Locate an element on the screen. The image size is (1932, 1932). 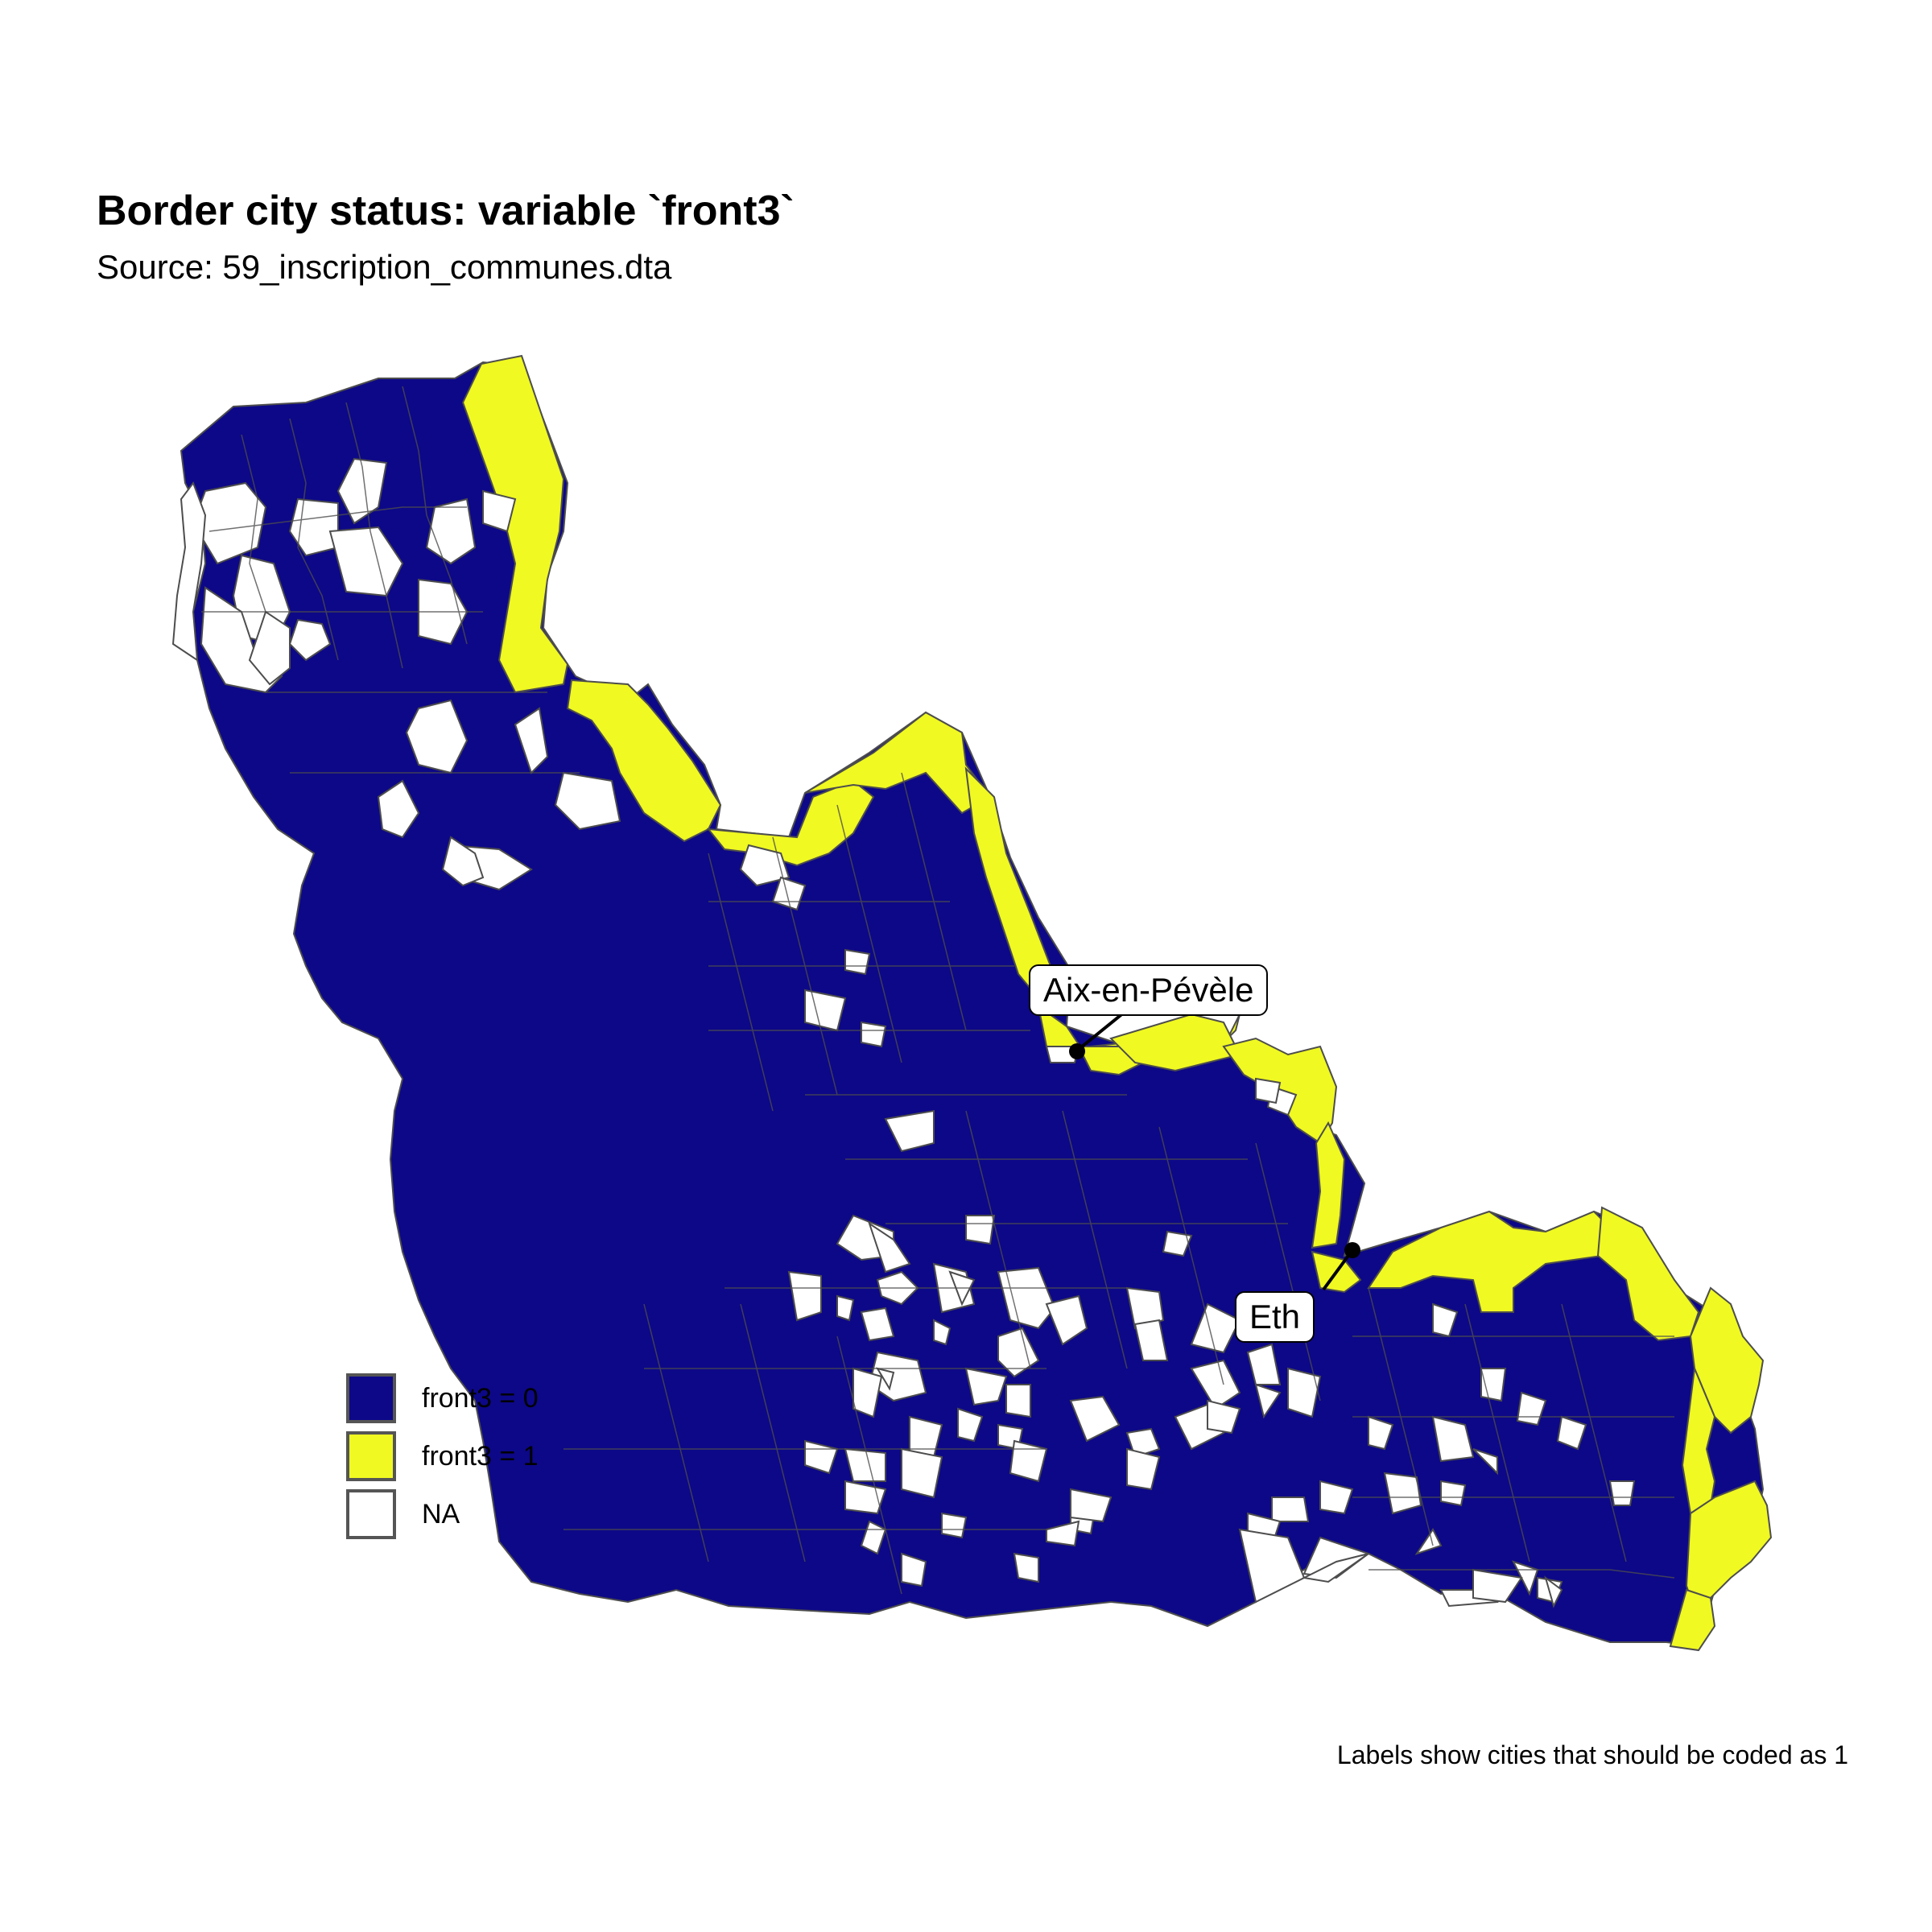
eth-point is located at coordinates (1352, 1250).